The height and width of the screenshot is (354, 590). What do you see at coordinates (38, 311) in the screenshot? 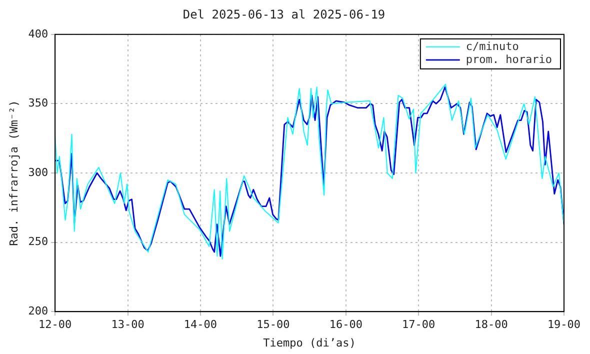
I see `y-tick-label: 200` at bounding box center [38, 311].